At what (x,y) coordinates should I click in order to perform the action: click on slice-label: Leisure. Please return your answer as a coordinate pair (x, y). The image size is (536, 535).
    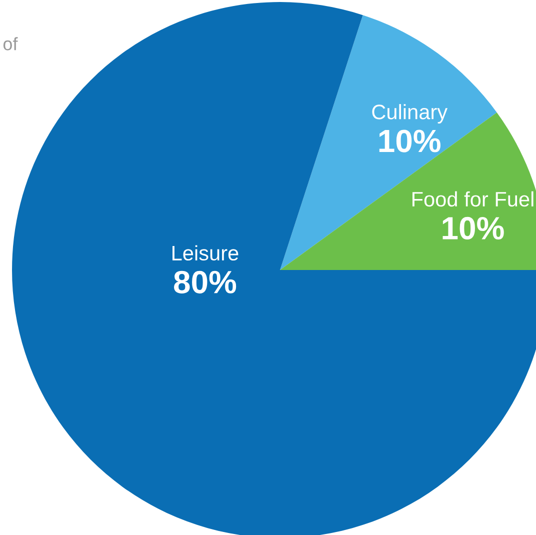
    Looking at the image, I should click on (205, 253).